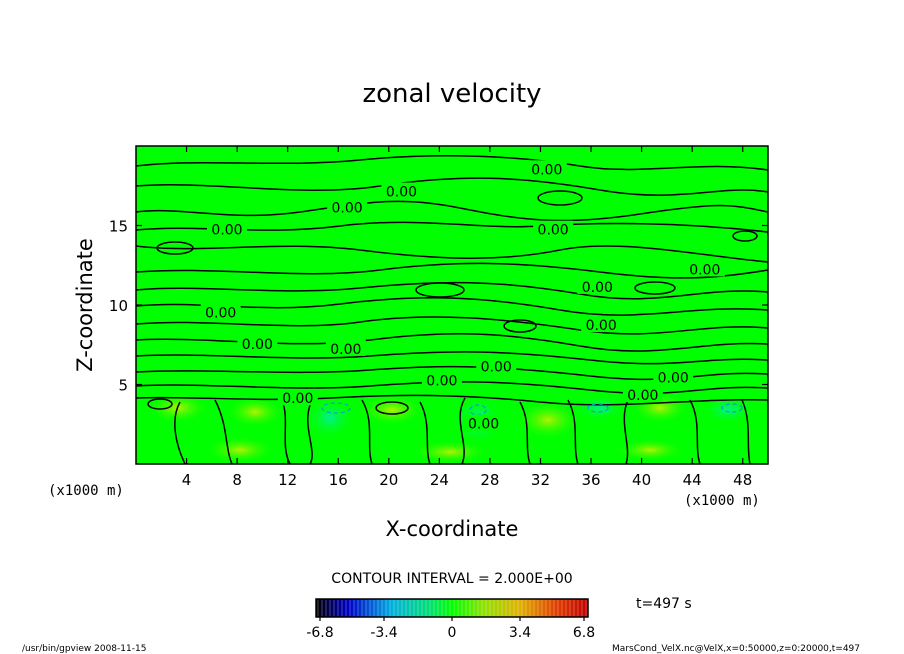 The width and height of the screenshot is (904, 654). I want to click on y-tick-label: 10, so click(118, 306).